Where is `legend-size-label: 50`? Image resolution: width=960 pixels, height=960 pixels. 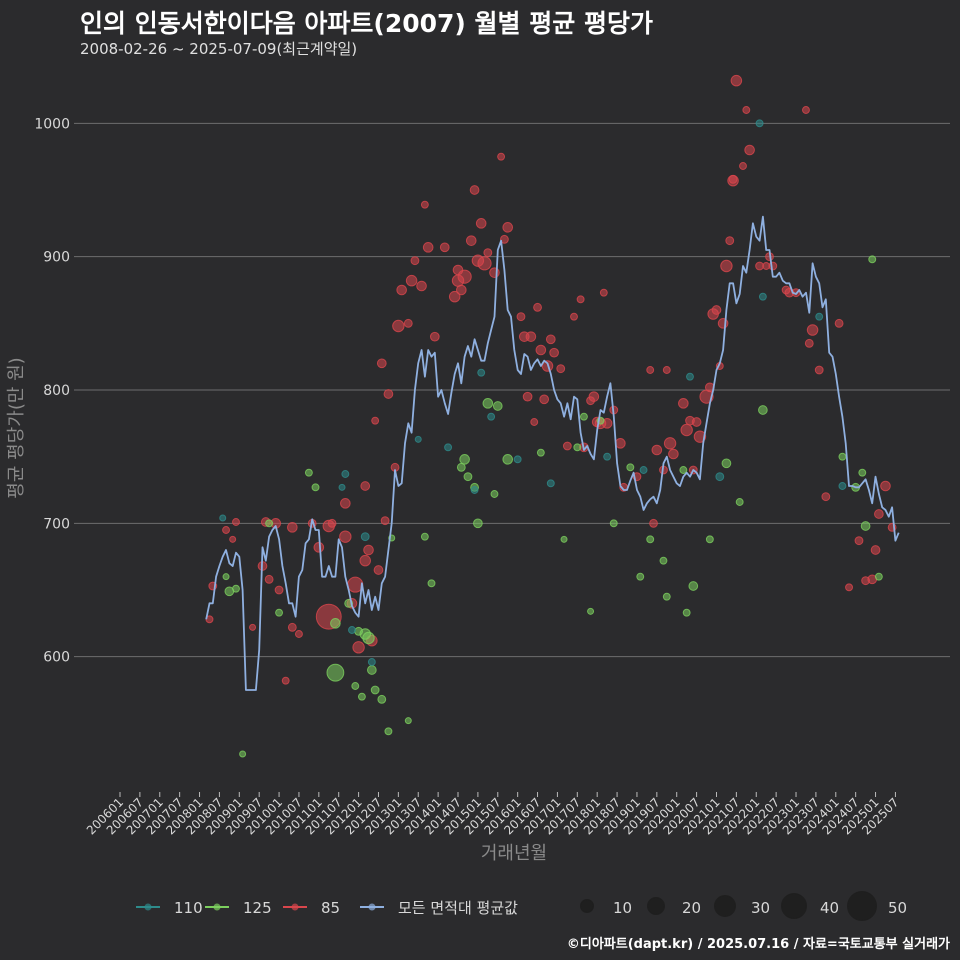
legend-size-label: 50 is located at coordinates (897, 908).